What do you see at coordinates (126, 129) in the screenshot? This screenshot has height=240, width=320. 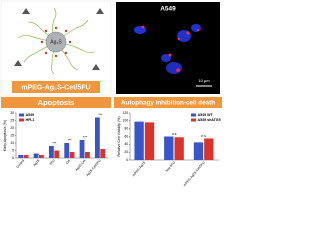 I see `y-tick-label: 80` at bounding box center [126, 129].